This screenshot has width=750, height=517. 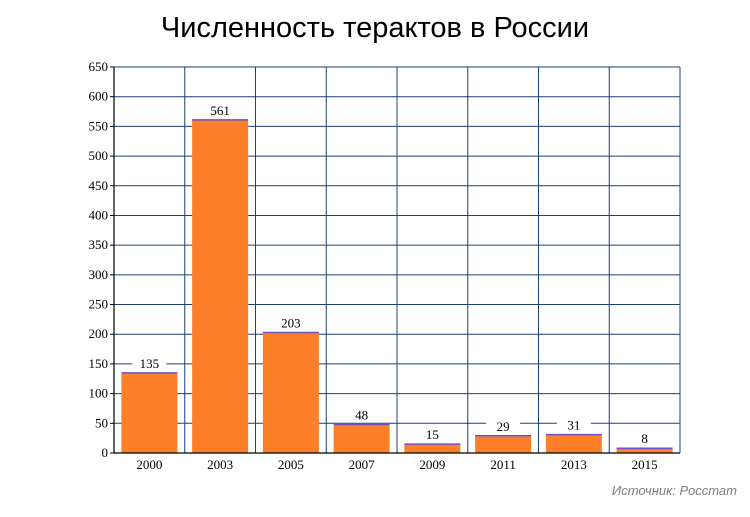 I want to click on bar-value-label: 561, so click(x=220, y=110).